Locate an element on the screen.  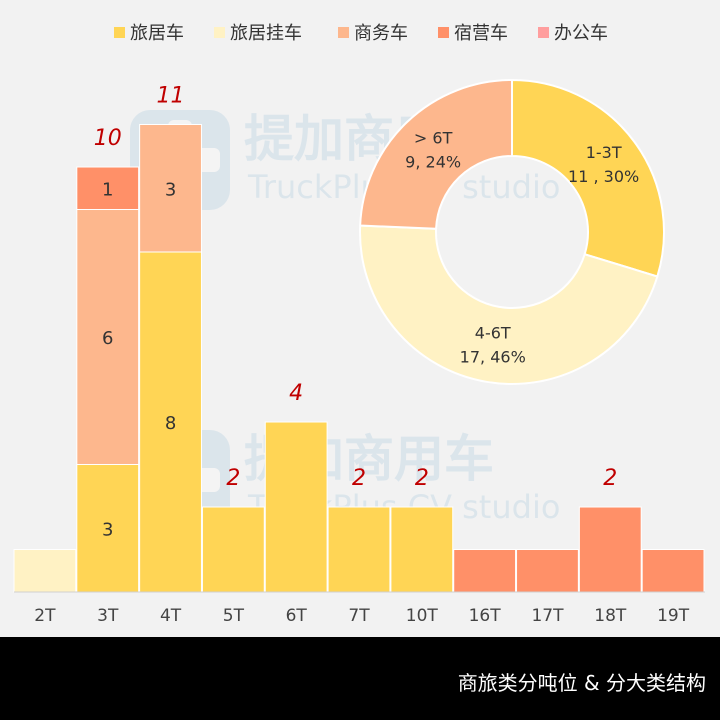
legend-item: 旅居车 is located at coordinates (149, 33).